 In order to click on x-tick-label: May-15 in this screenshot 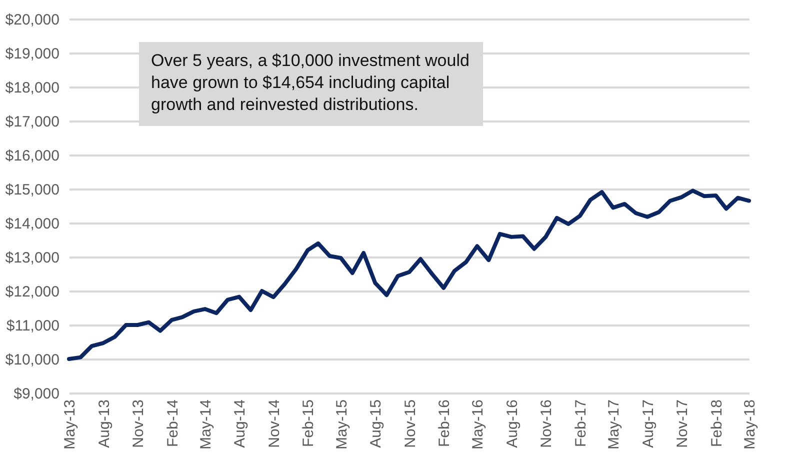, I will do `click(341, 425)`.